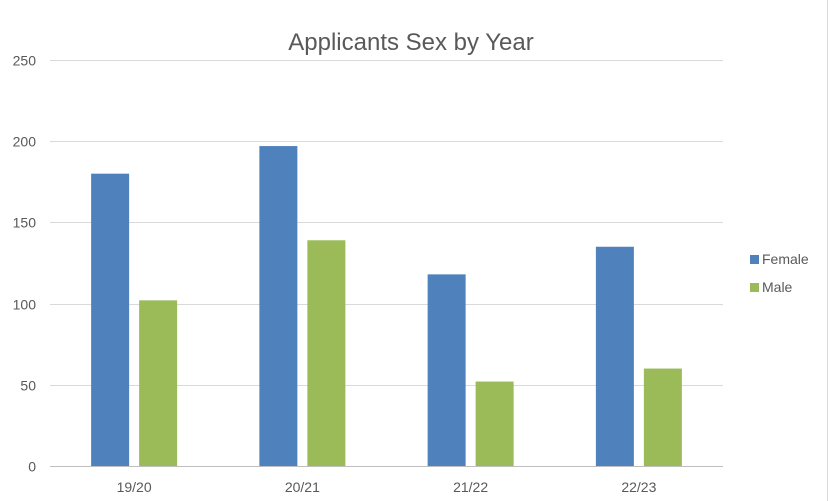 Image resolution: width=830 pixels, height=501 pixels. What do you see at coordinates (25, 305) in the screenshot?
I see `y-tick-label: 100` at bounding box center [25, 305].